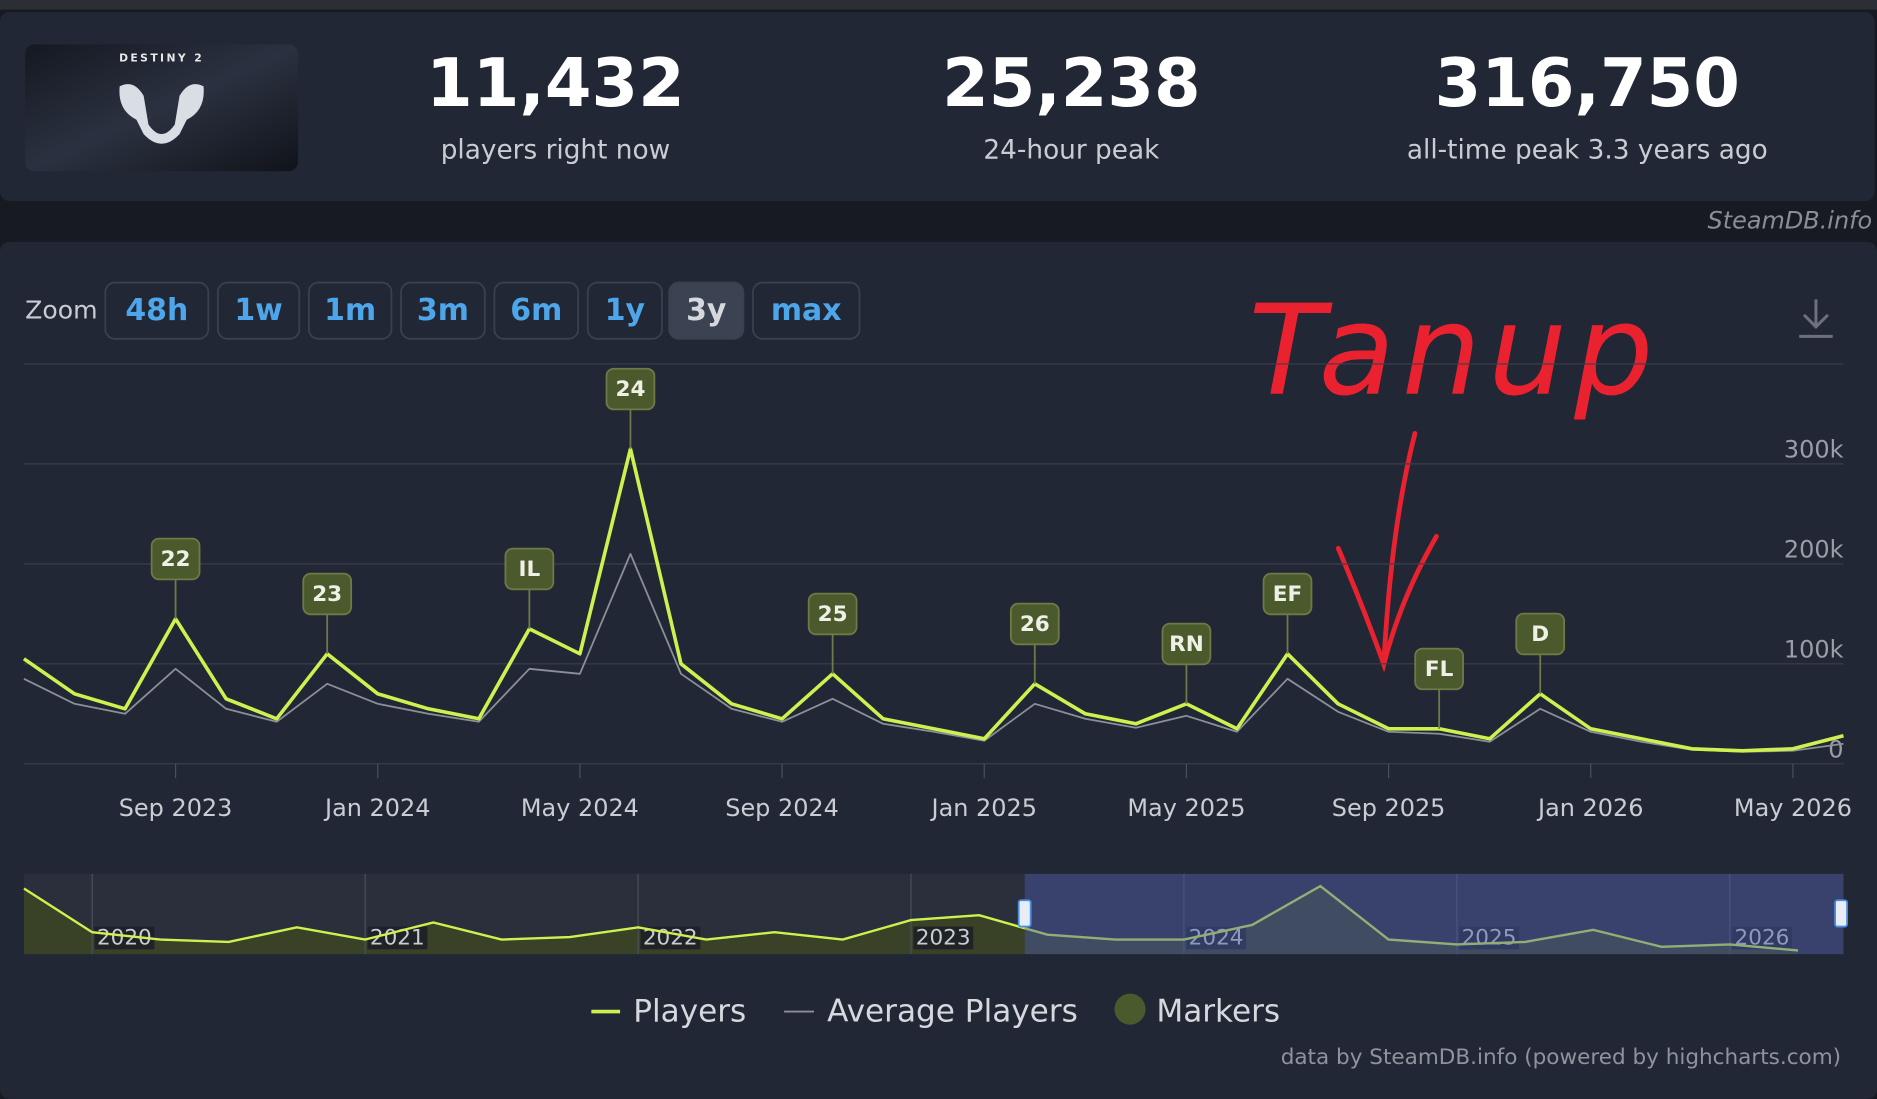  I want to click on x-tick-label: Sep 2025, so click(1389, 808).